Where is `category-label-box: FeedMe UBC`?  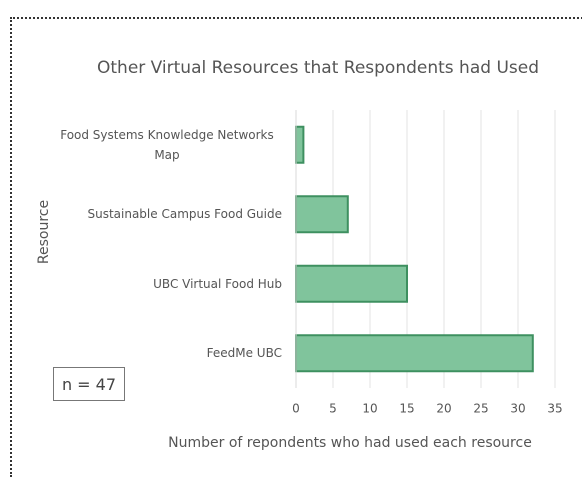
category-label-box: FeedMe UBC is located at coordinates (244, 353).